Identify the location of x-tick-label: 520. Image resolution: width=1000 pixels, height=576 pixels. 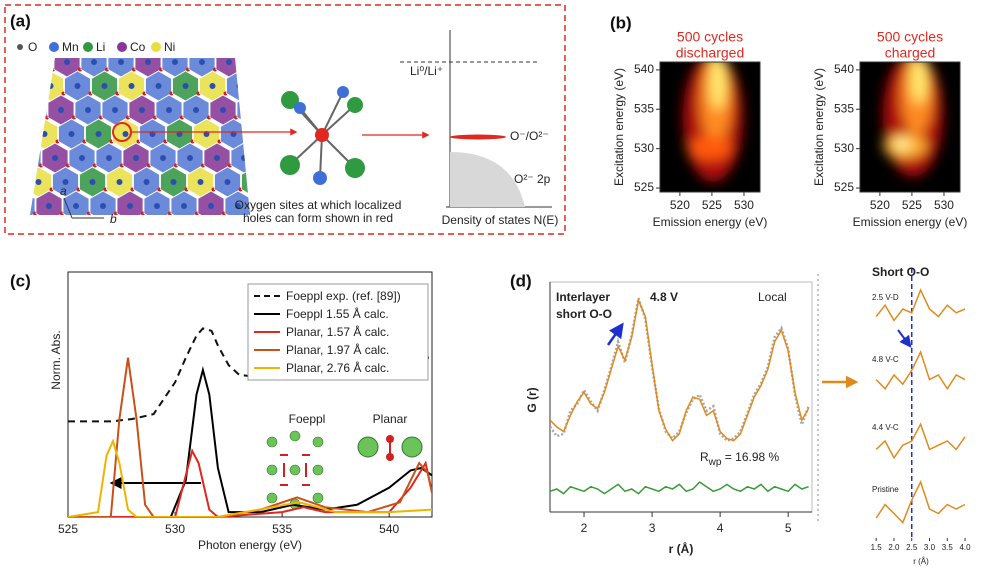
(680, 205).